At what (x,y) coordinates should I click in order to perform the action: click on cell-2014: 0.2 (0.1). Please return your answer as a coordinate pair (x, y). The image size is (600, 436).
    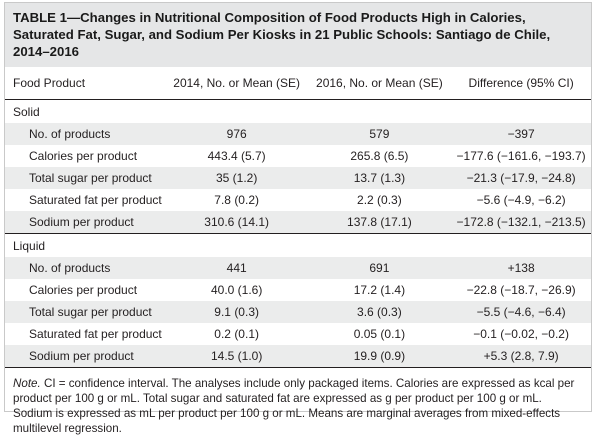
    Looking at the image, I should click on (236, 334).